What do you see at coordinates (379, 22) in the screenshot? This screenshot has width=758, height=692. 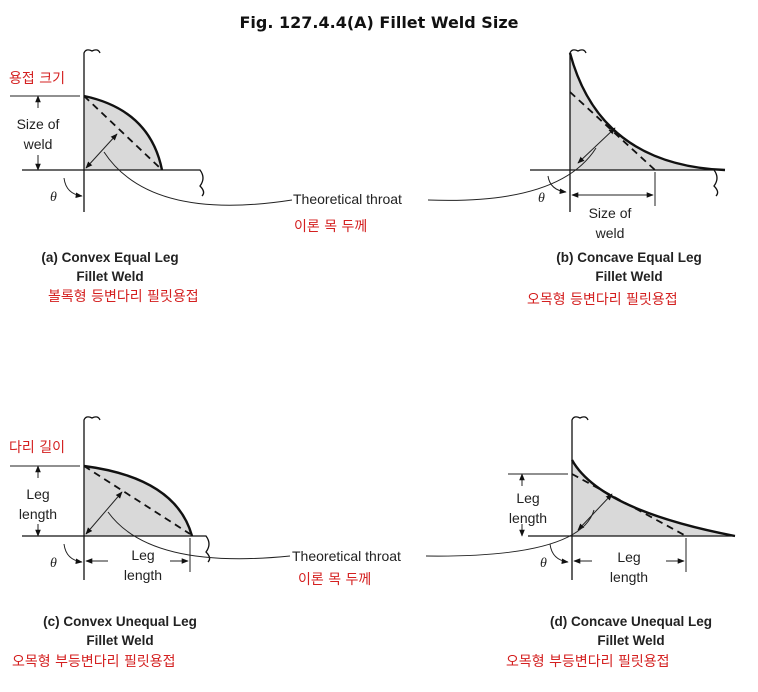 I see `figure-title: Fig. 127.4.4(A) Fillet Weld Size` at bounding box center [379, 22].